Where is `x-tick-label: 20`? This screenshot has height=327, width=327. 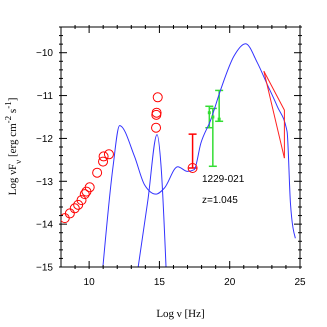
x-tick-label: 20 is located at coordinates (230, 282).